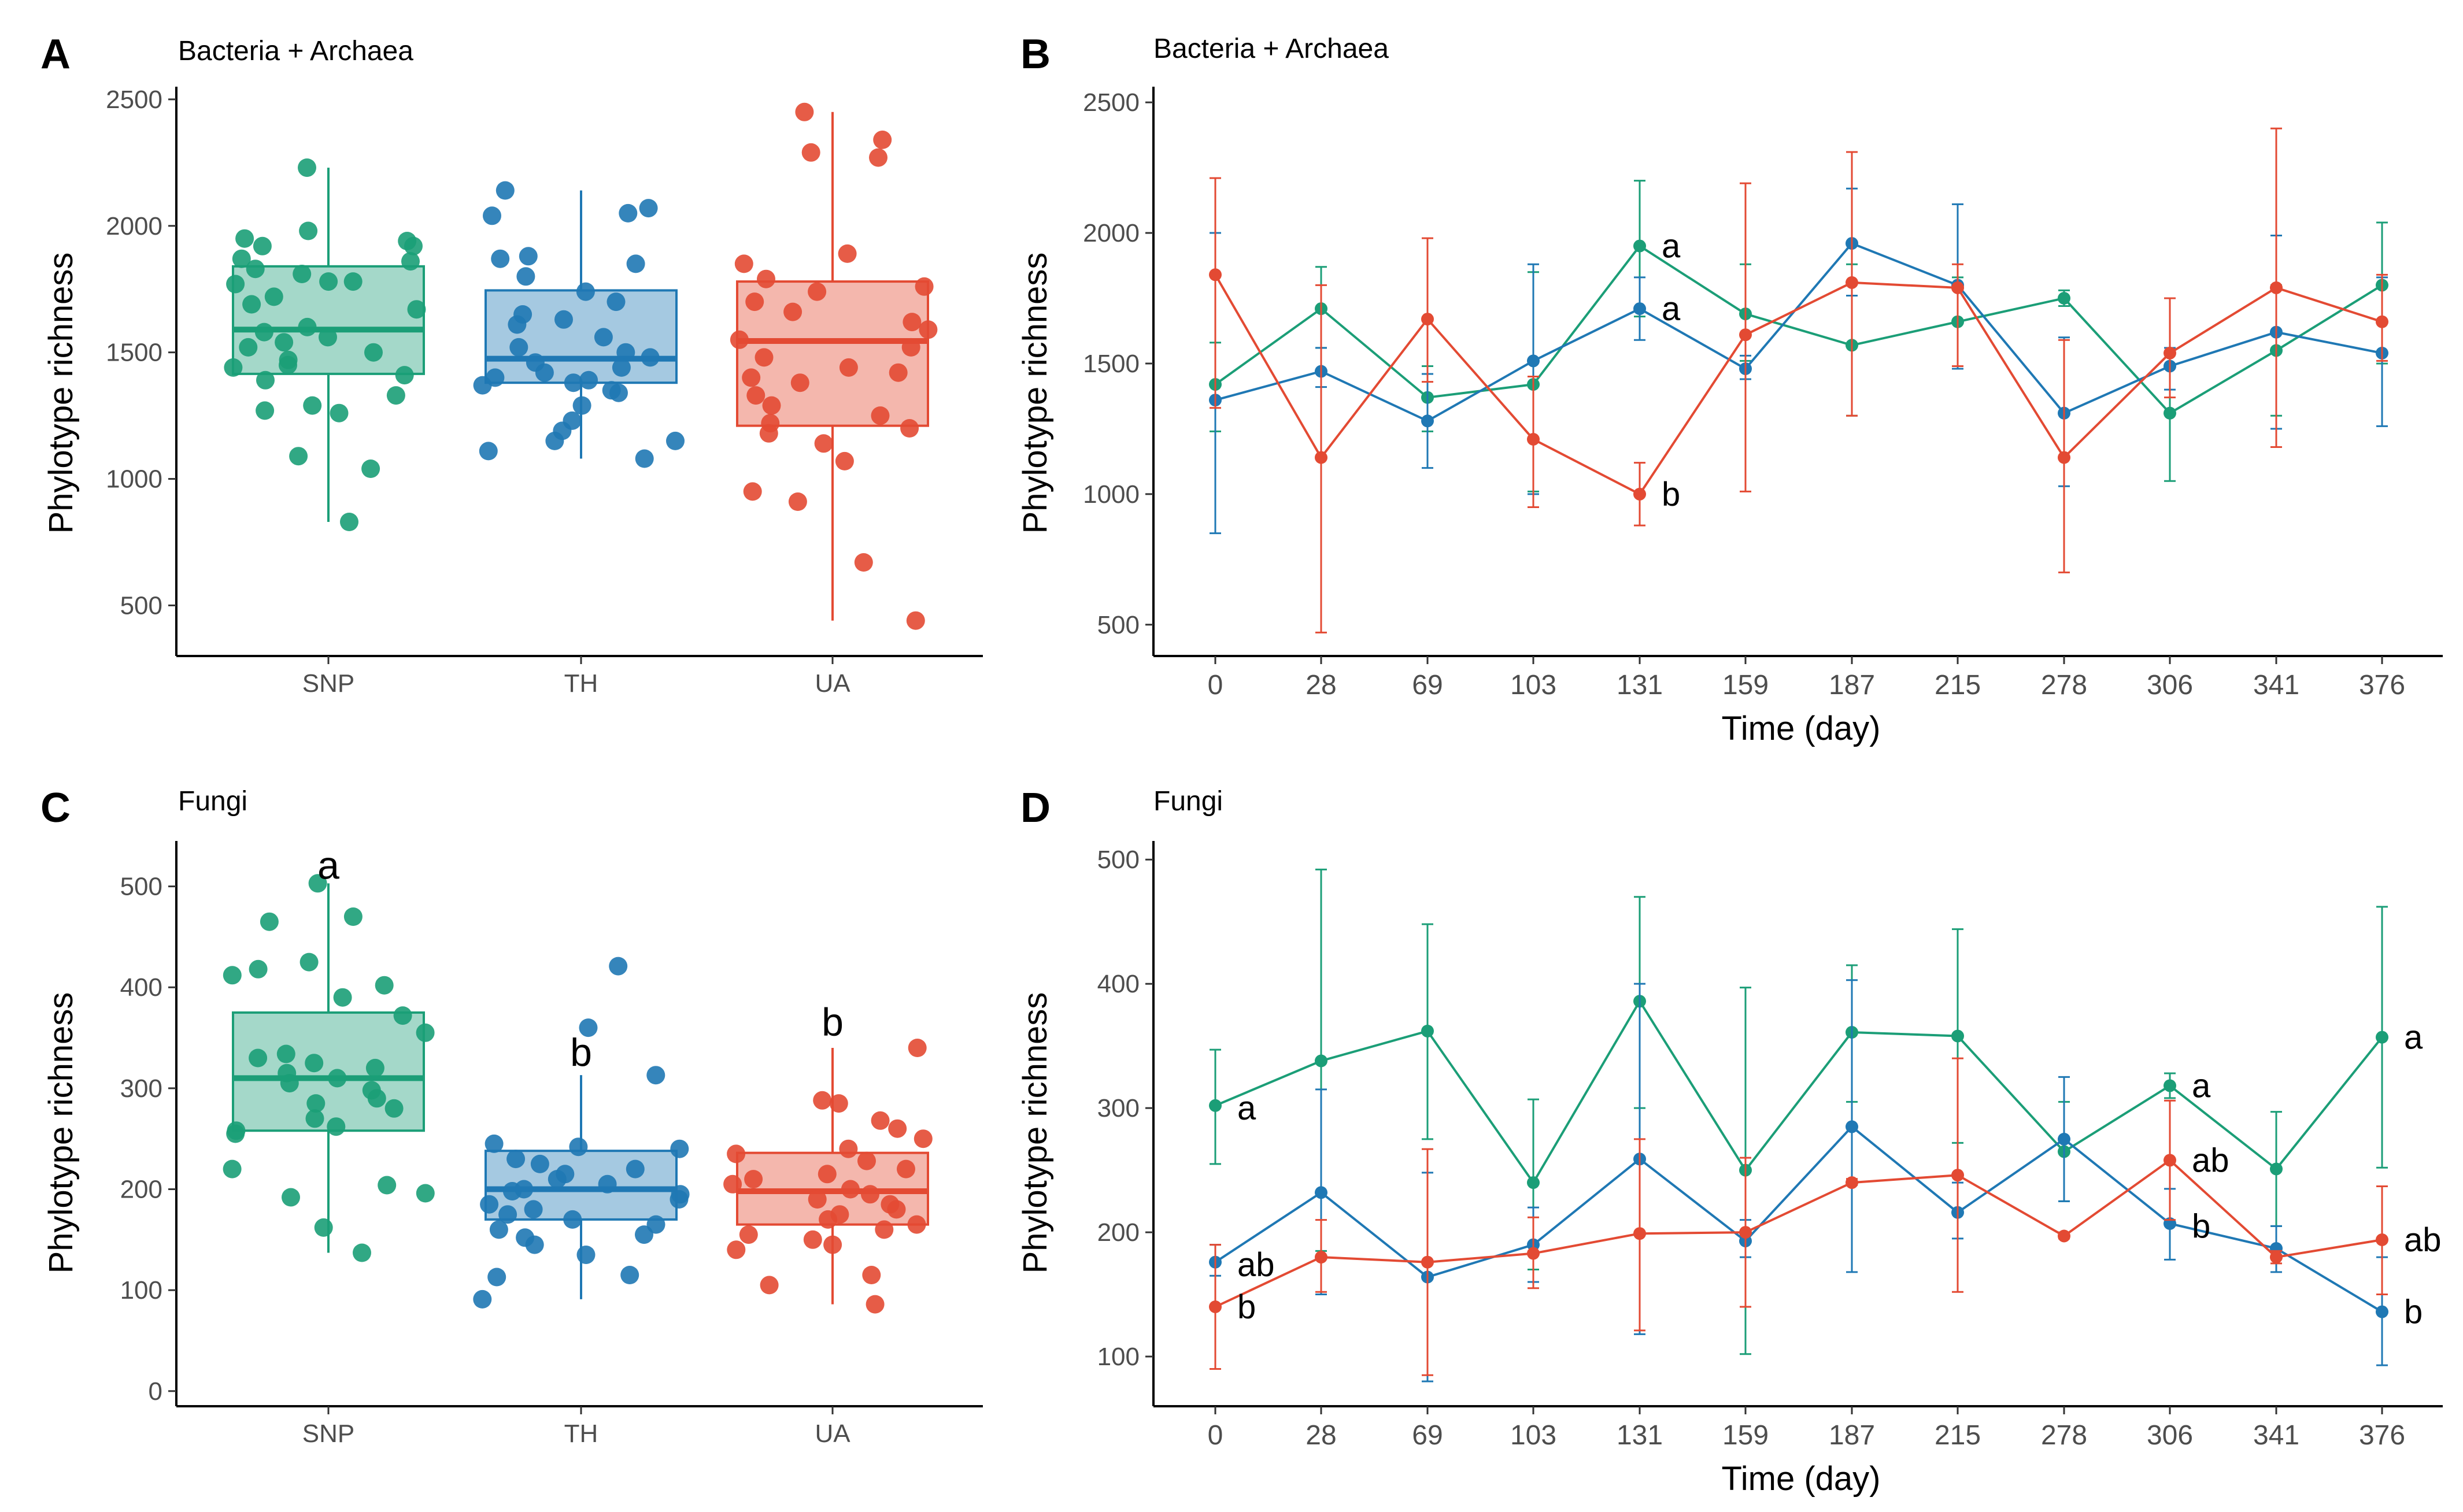 The width and height of the screenshot is (2463, 1512). I want to click on panel-b-x-tick-label: 278, so click(2064, 685).